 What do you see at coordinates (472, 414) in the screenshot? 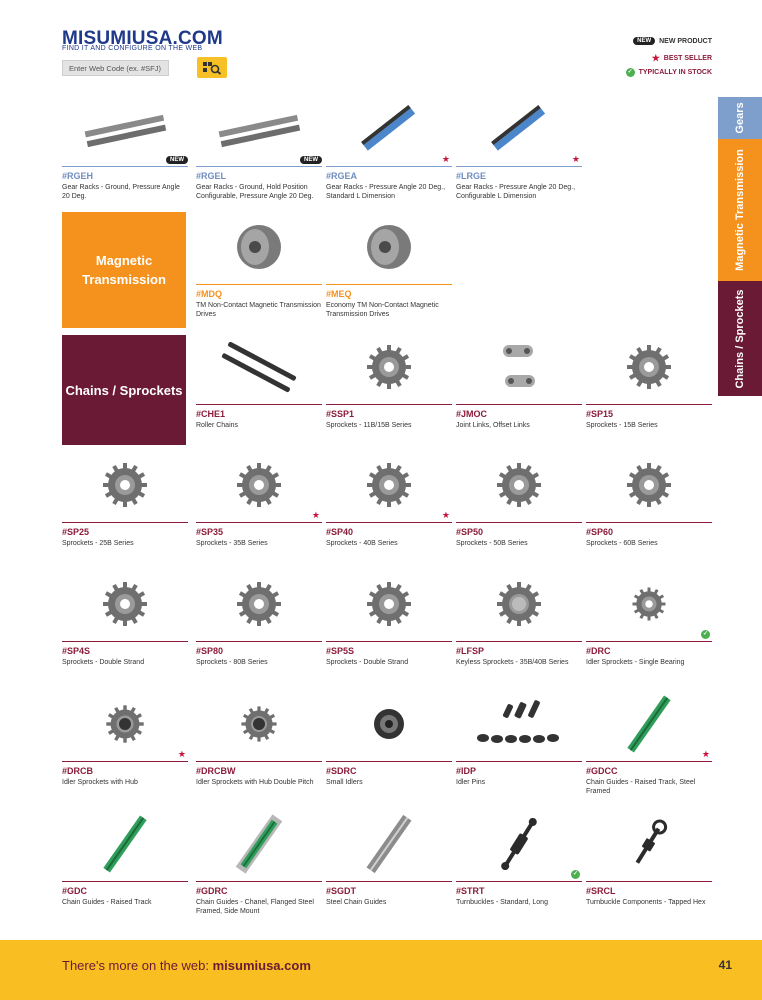
I see `product-code: #JMOC` at bounding box center [472, 414].